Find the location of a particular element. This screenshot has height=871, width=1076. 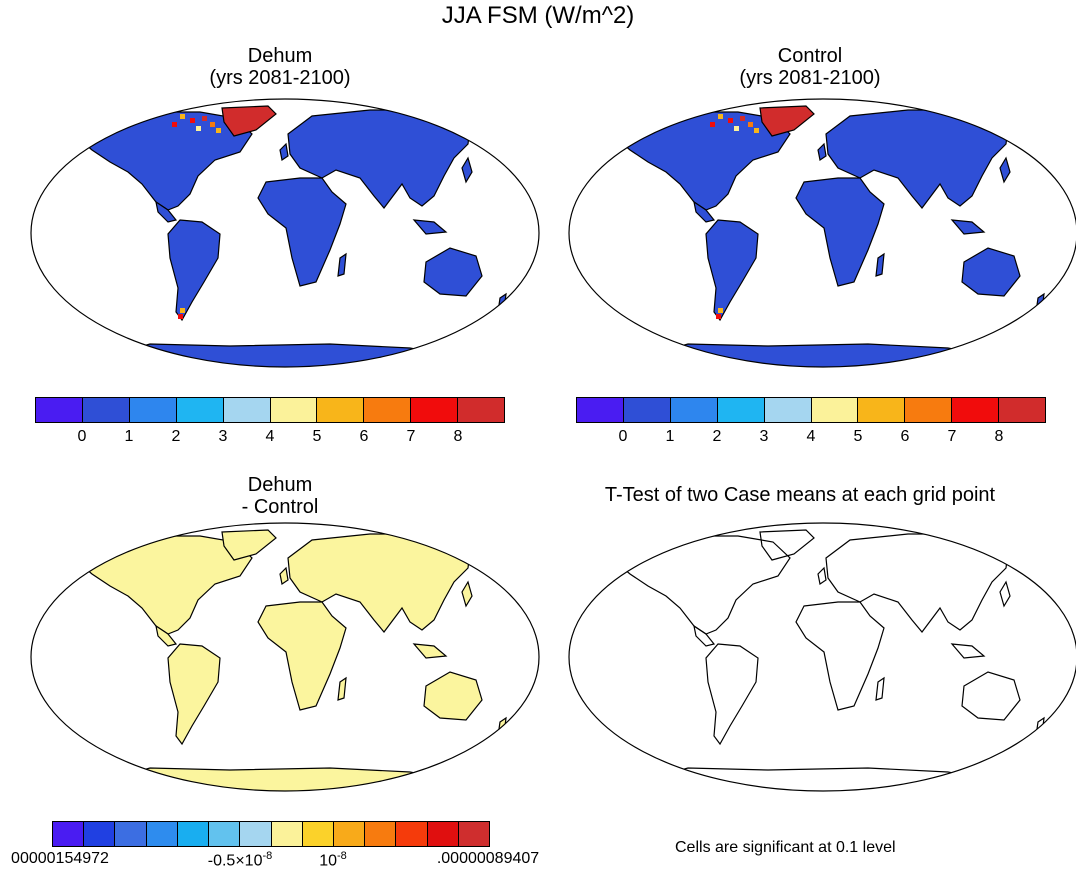

map-dehum is located at coordinates (285, 233).